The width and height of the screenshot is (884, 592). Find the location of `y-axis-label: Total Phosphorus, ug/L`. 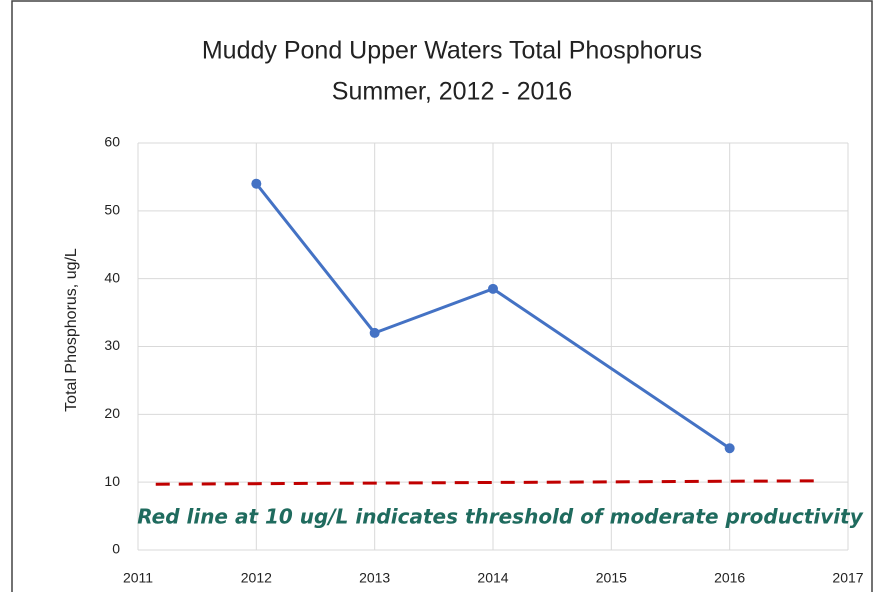

y-axis-label: Total Phosphorus, ug/L is located at coordinates (71, 330).